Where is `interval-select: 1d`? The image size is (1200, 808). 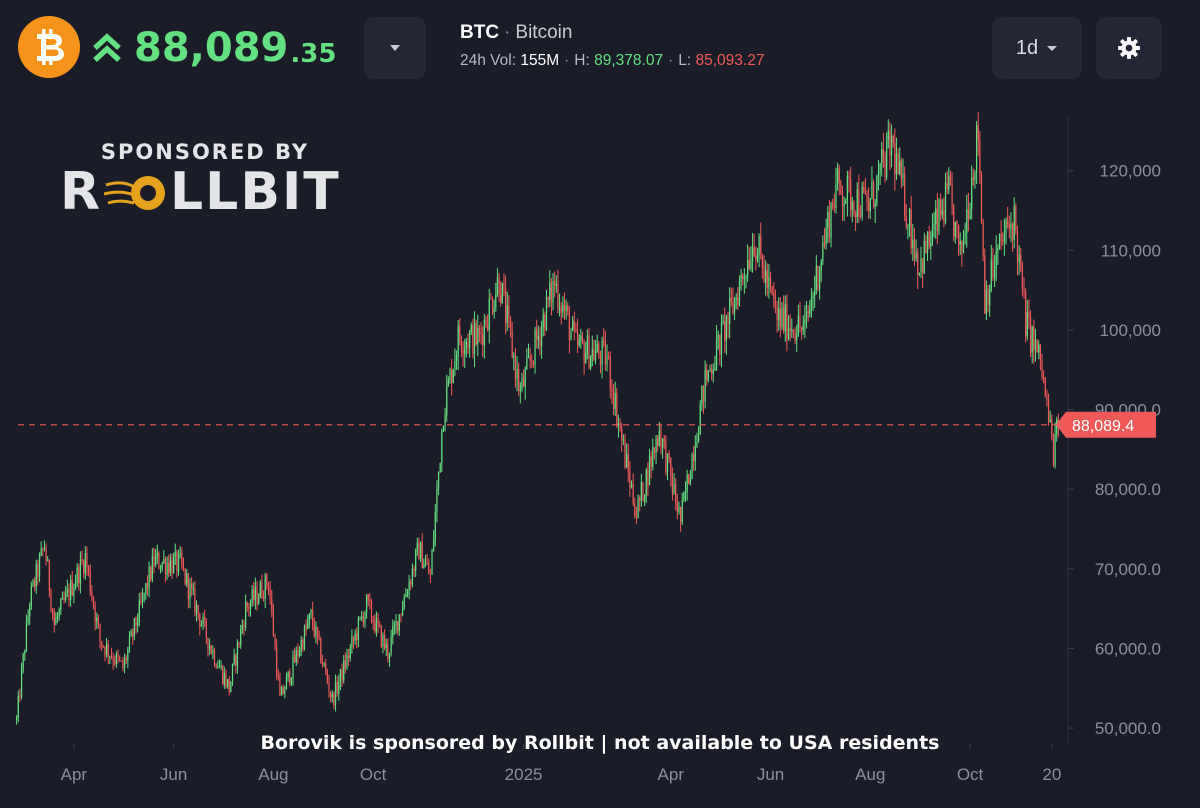 interval-select: 1d is located at coordinates (1037, 48).